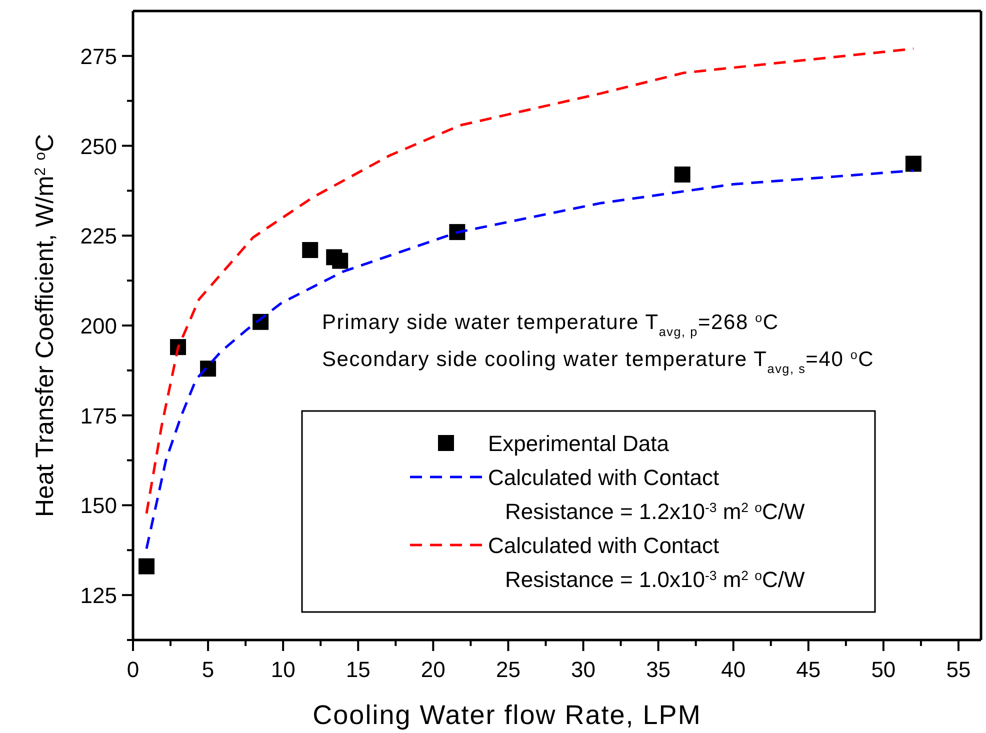 This screenshot has height=733, width=986. Describe the element at coordinates (550, 325) in the screenshot. I see `annotation: Primary side water temperature T$_{avg, p}$=268 $^{o}$C` at that location.